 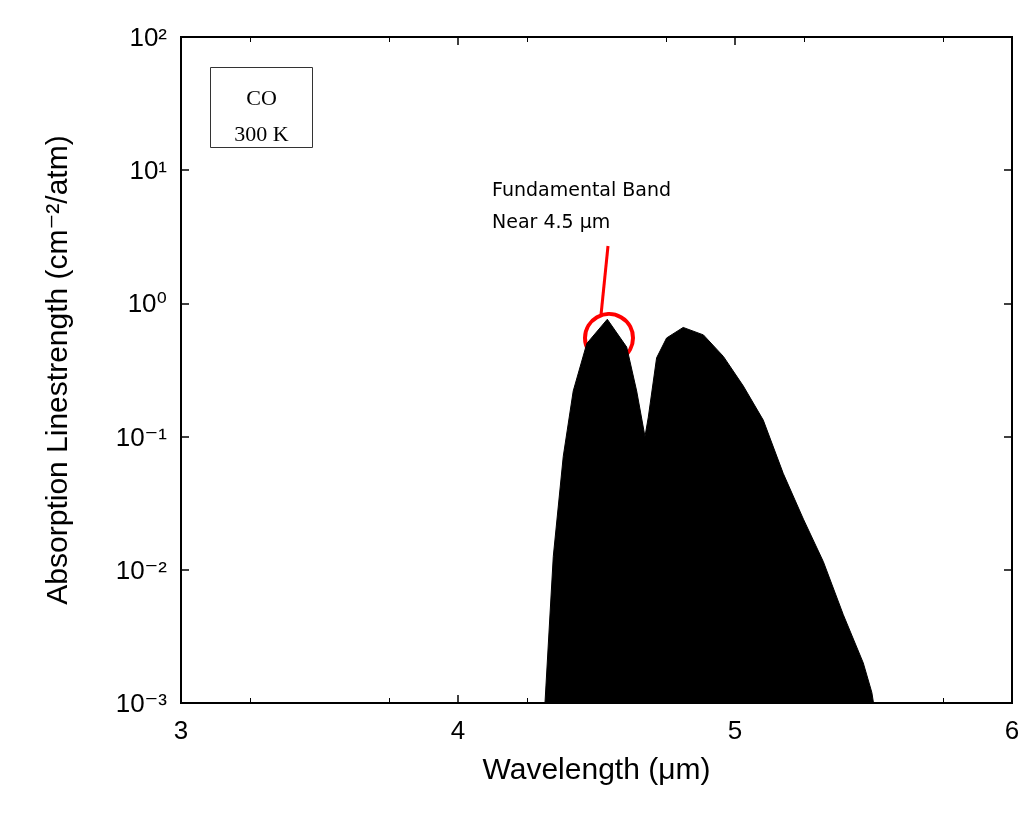 I want to click on y-tick-label: 10⁰, so click(x=147, y=303).